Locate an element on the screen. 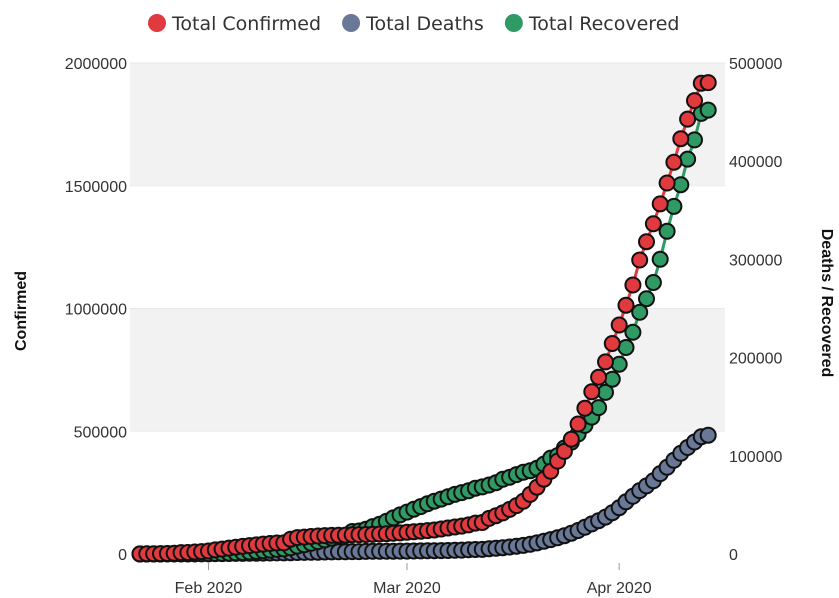 Image resolution: width=839 pixels, height=598 pixels. y-right-tick-label: 500000 is located at coordinates (755, 64).